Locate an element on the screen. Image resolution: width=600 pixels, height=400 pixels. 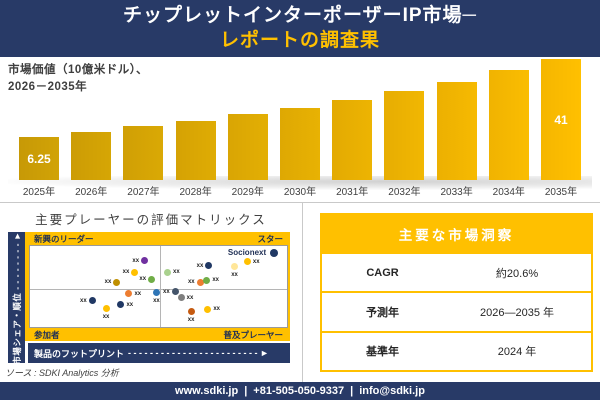
bar-value-label: 41 is located at coordinates (561, 119).